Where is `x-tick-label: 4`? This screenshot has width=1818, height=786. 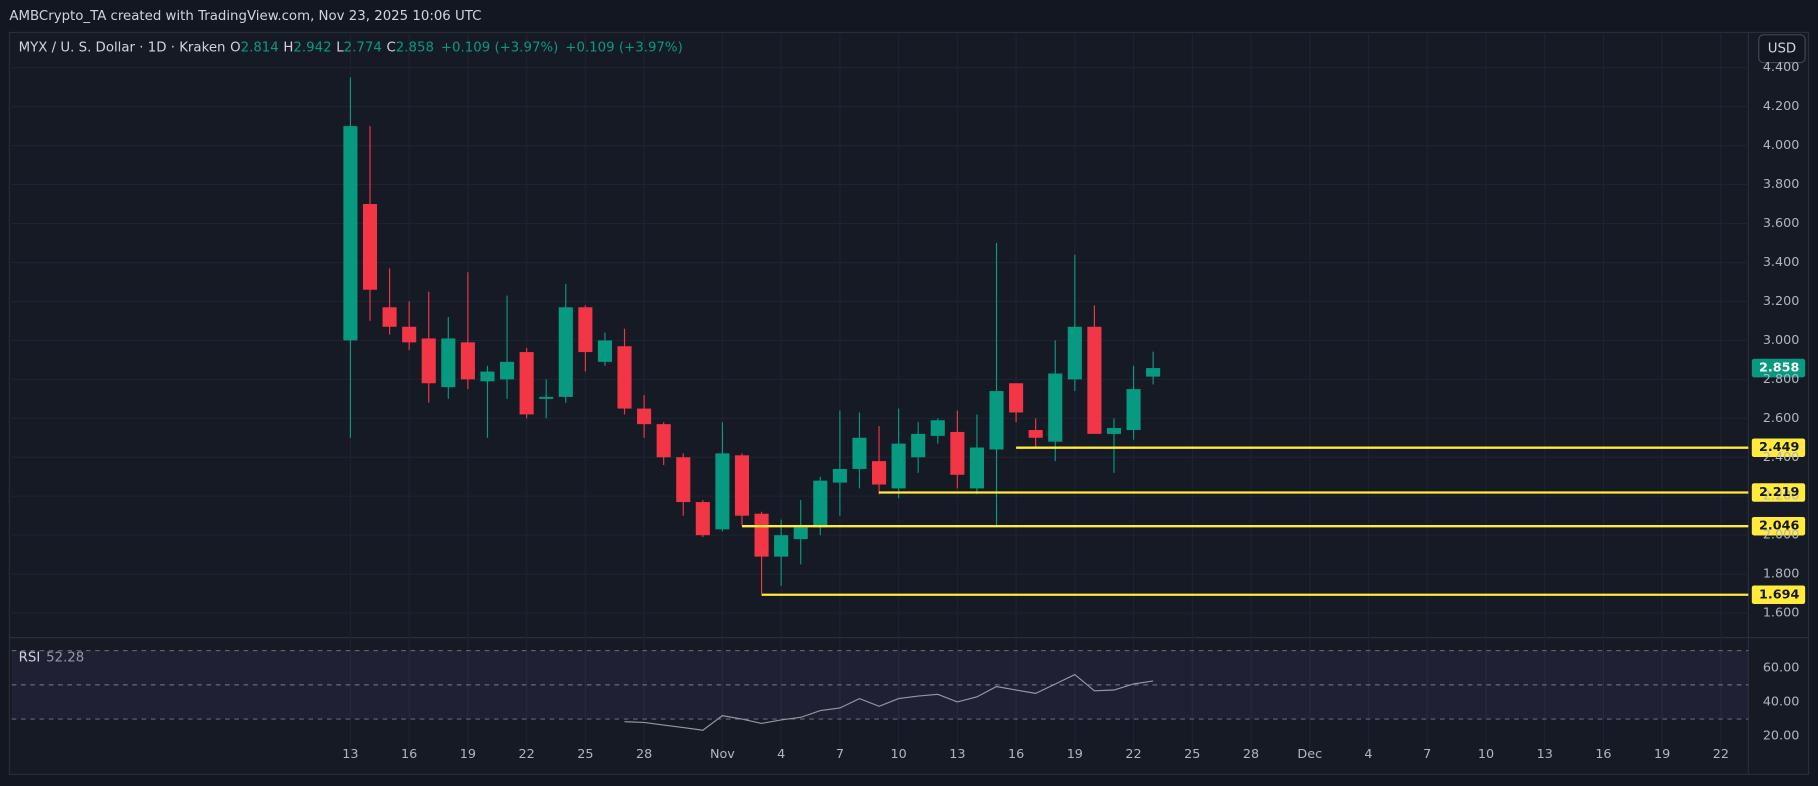
x-tick-label: 4 is located at coordinates (781, 754).